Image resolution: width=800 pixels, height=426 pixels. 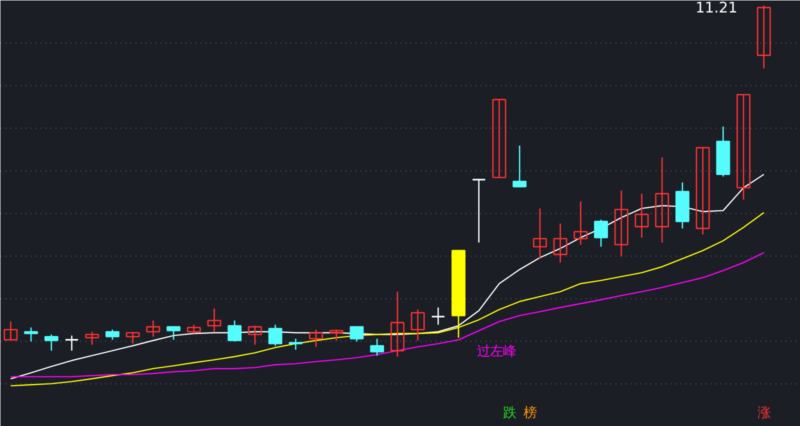 What do you see at coordinates (509, 413) in the screenshot?
I see `text: 跌` at bounding box center [509, 413].